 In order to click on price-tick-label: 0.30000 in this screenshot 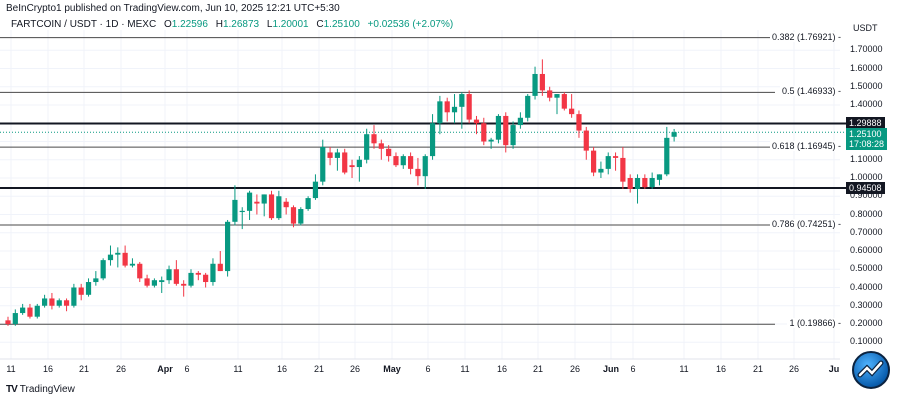, I will do `click(866, 304)`.